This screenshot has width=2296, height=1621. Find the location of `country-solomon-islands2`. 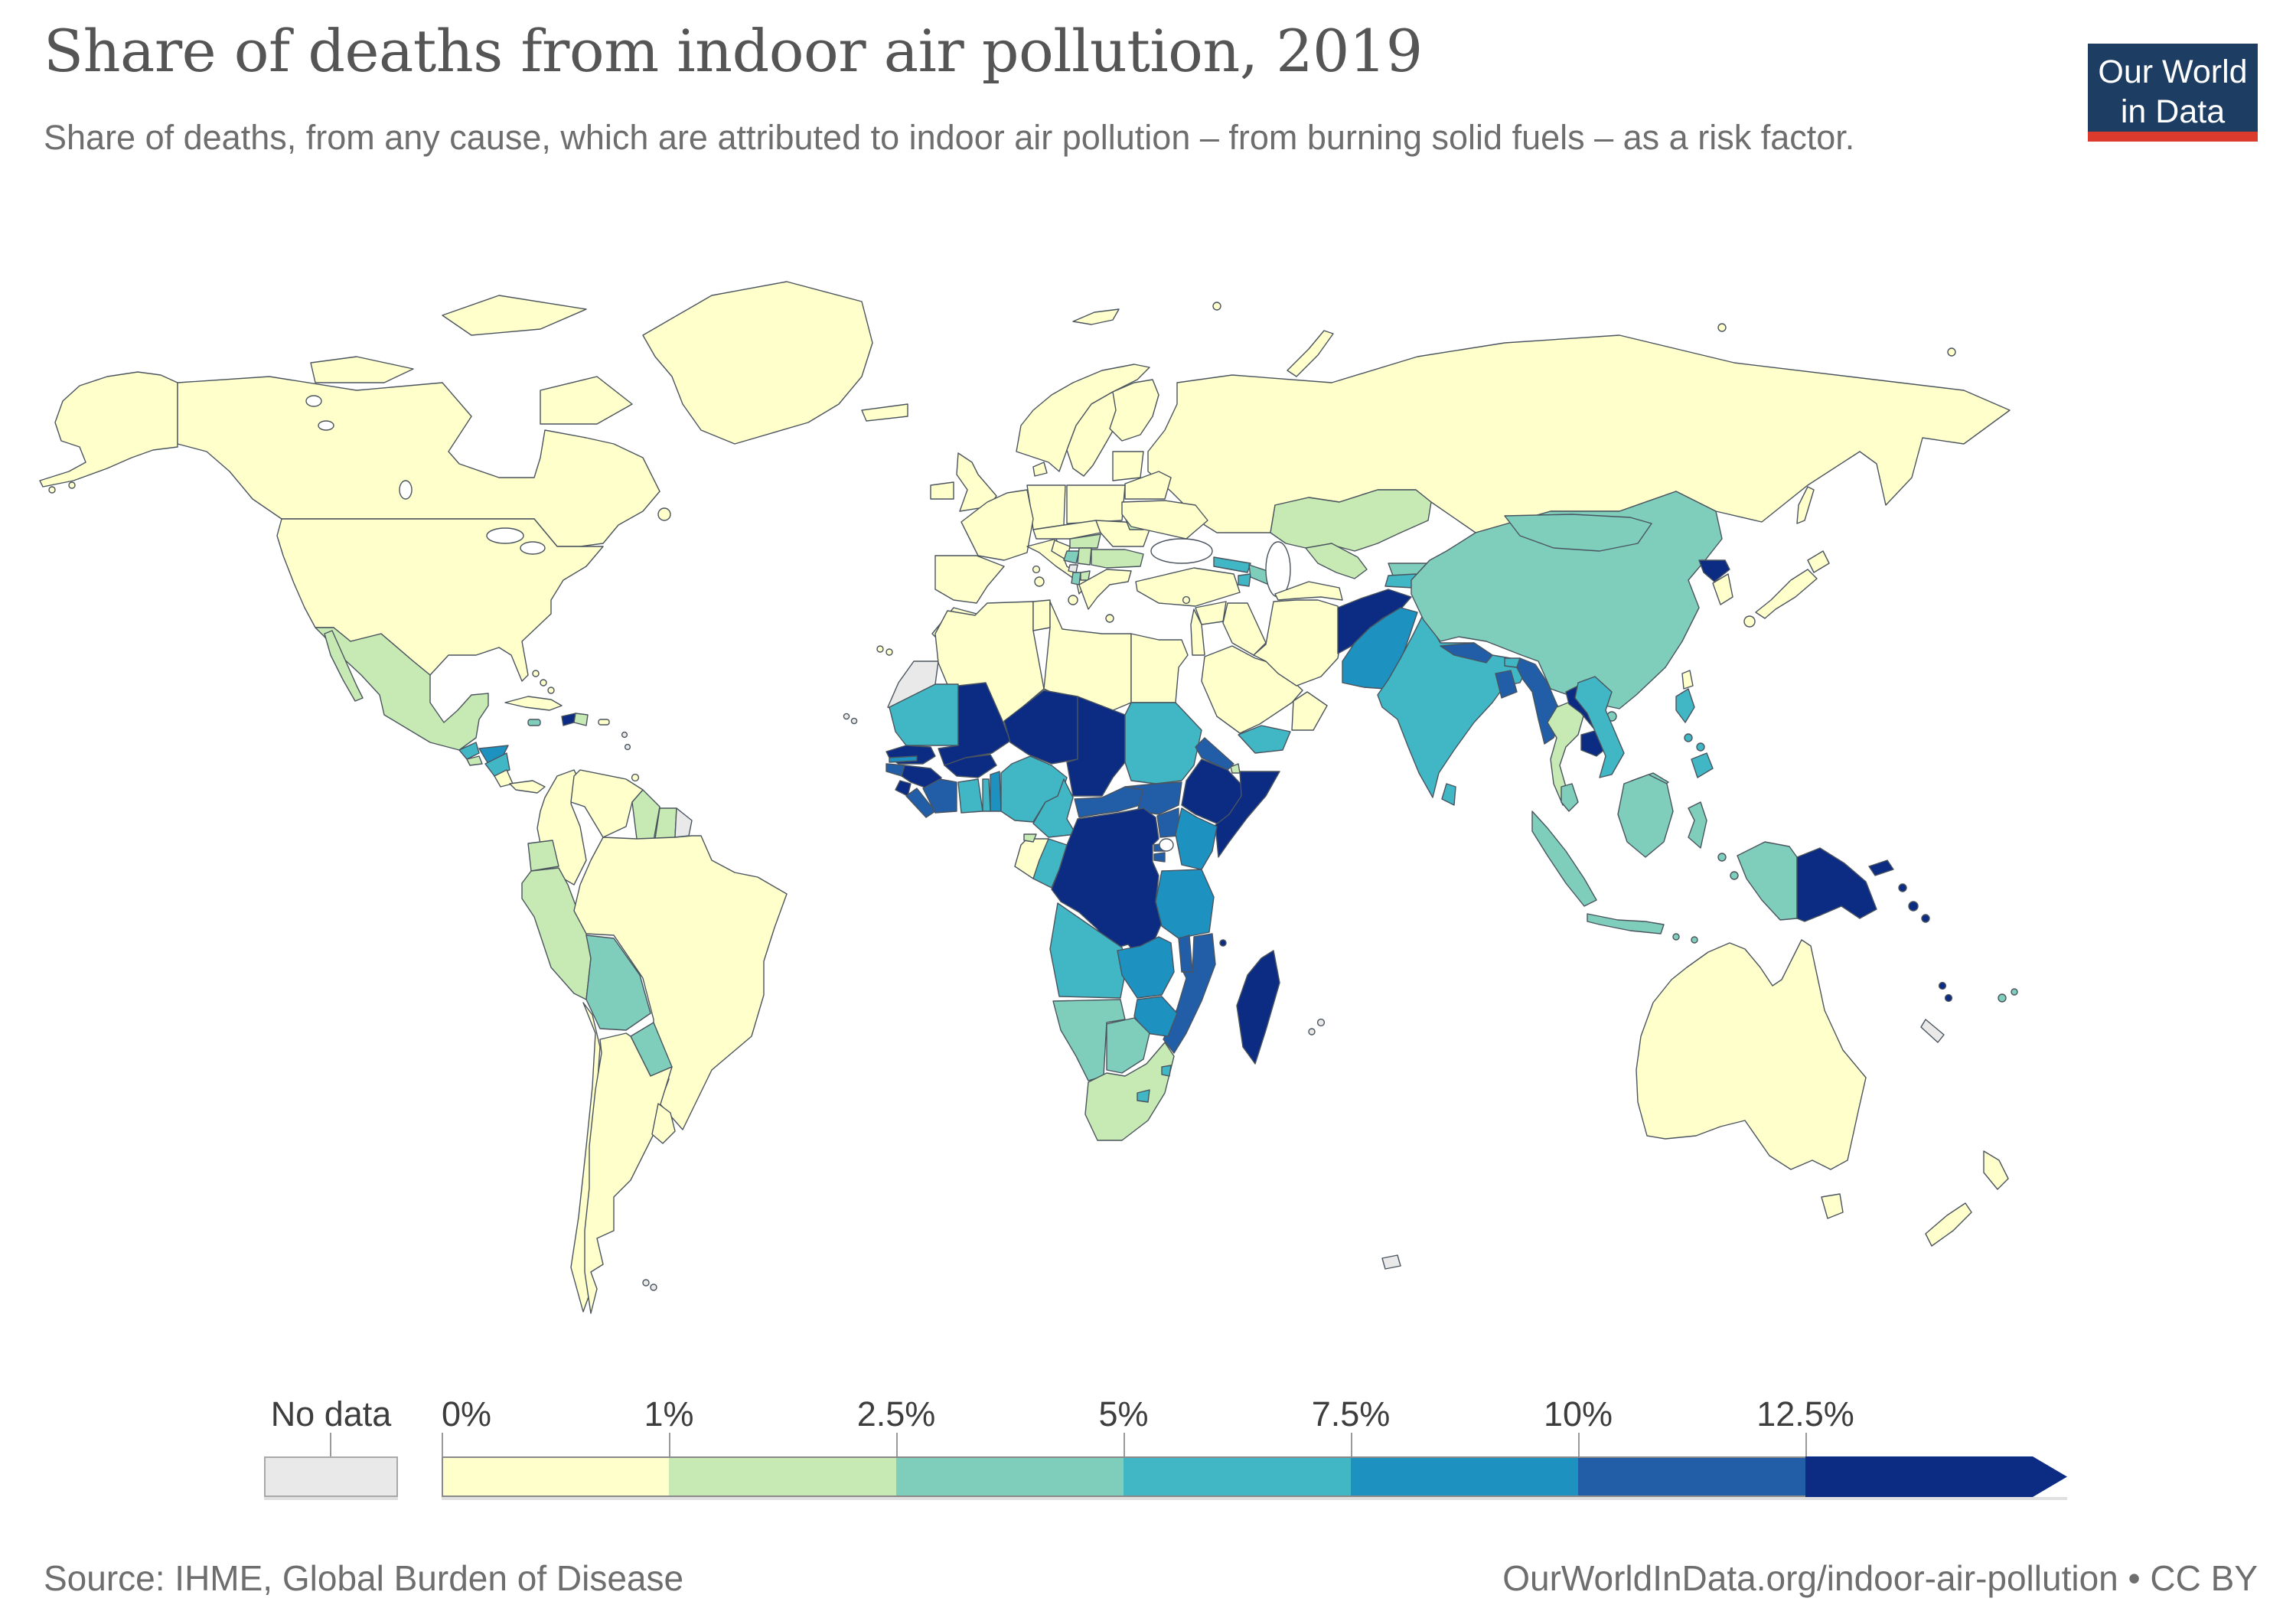

country-solomon-islands2 is located at coordinates (1925, 918).